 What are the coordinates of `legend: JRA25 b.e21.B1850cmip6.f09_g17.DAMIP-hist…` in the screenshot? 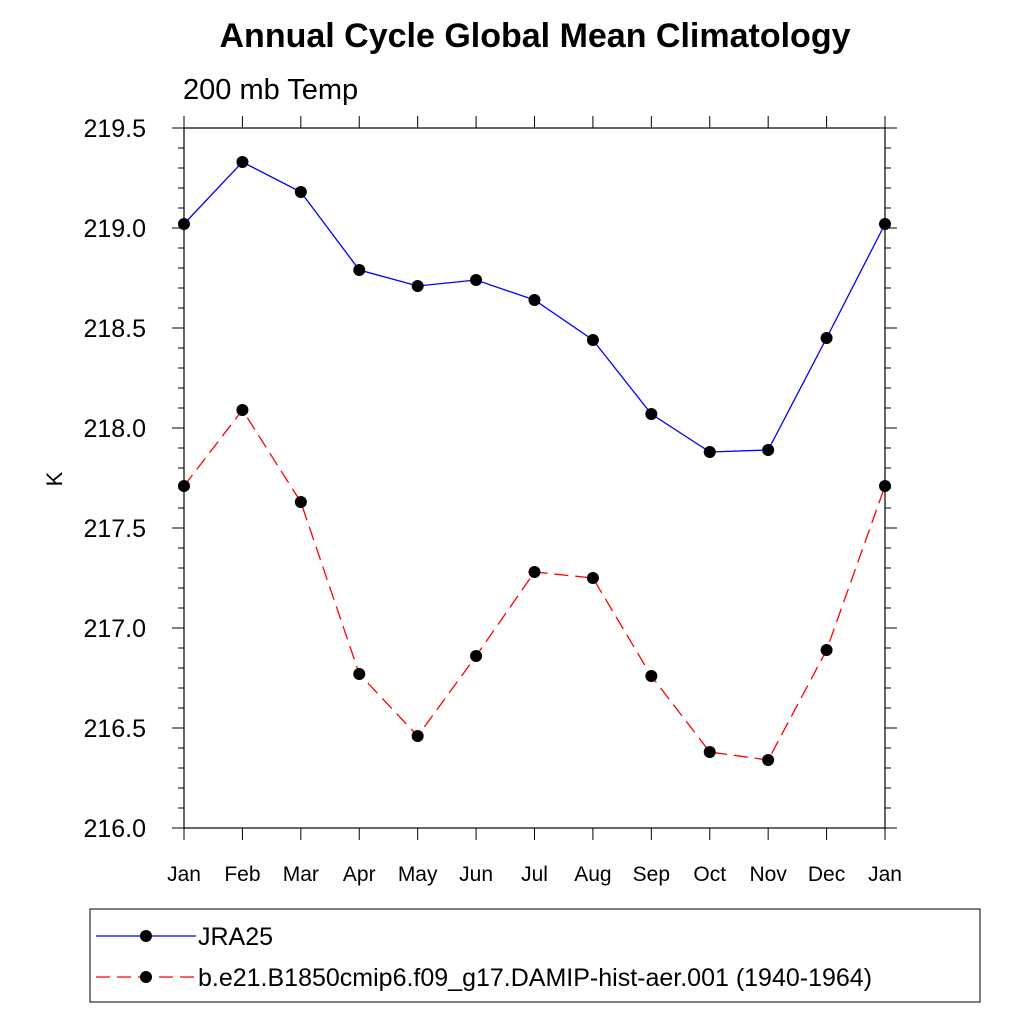 It's located at (484, 957).